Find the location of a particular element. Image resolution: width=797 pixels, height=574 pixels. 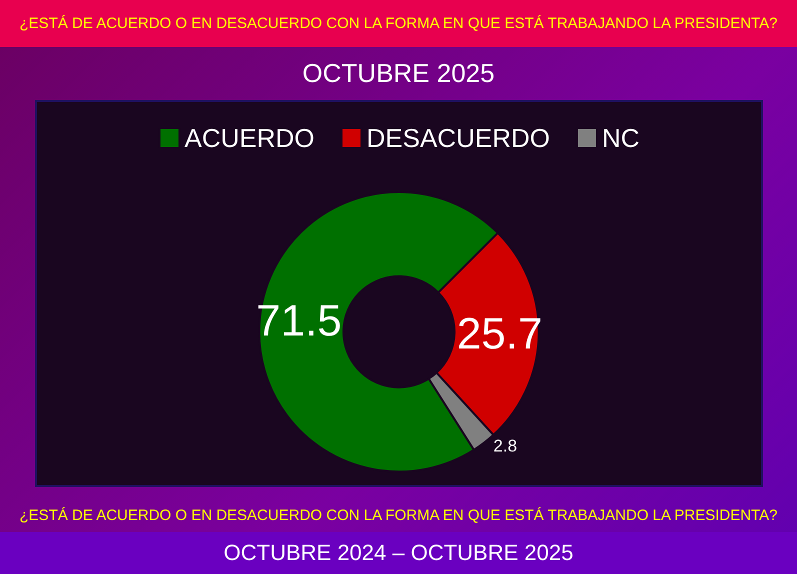

legend-label: DESACUERDO is located at coordinates (458, 138).